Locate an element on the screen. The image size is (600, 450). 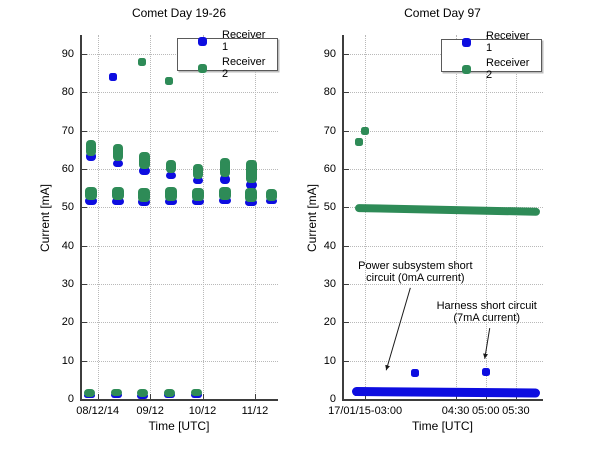
data-band-receiver1 is located at coordinates (445, 392).